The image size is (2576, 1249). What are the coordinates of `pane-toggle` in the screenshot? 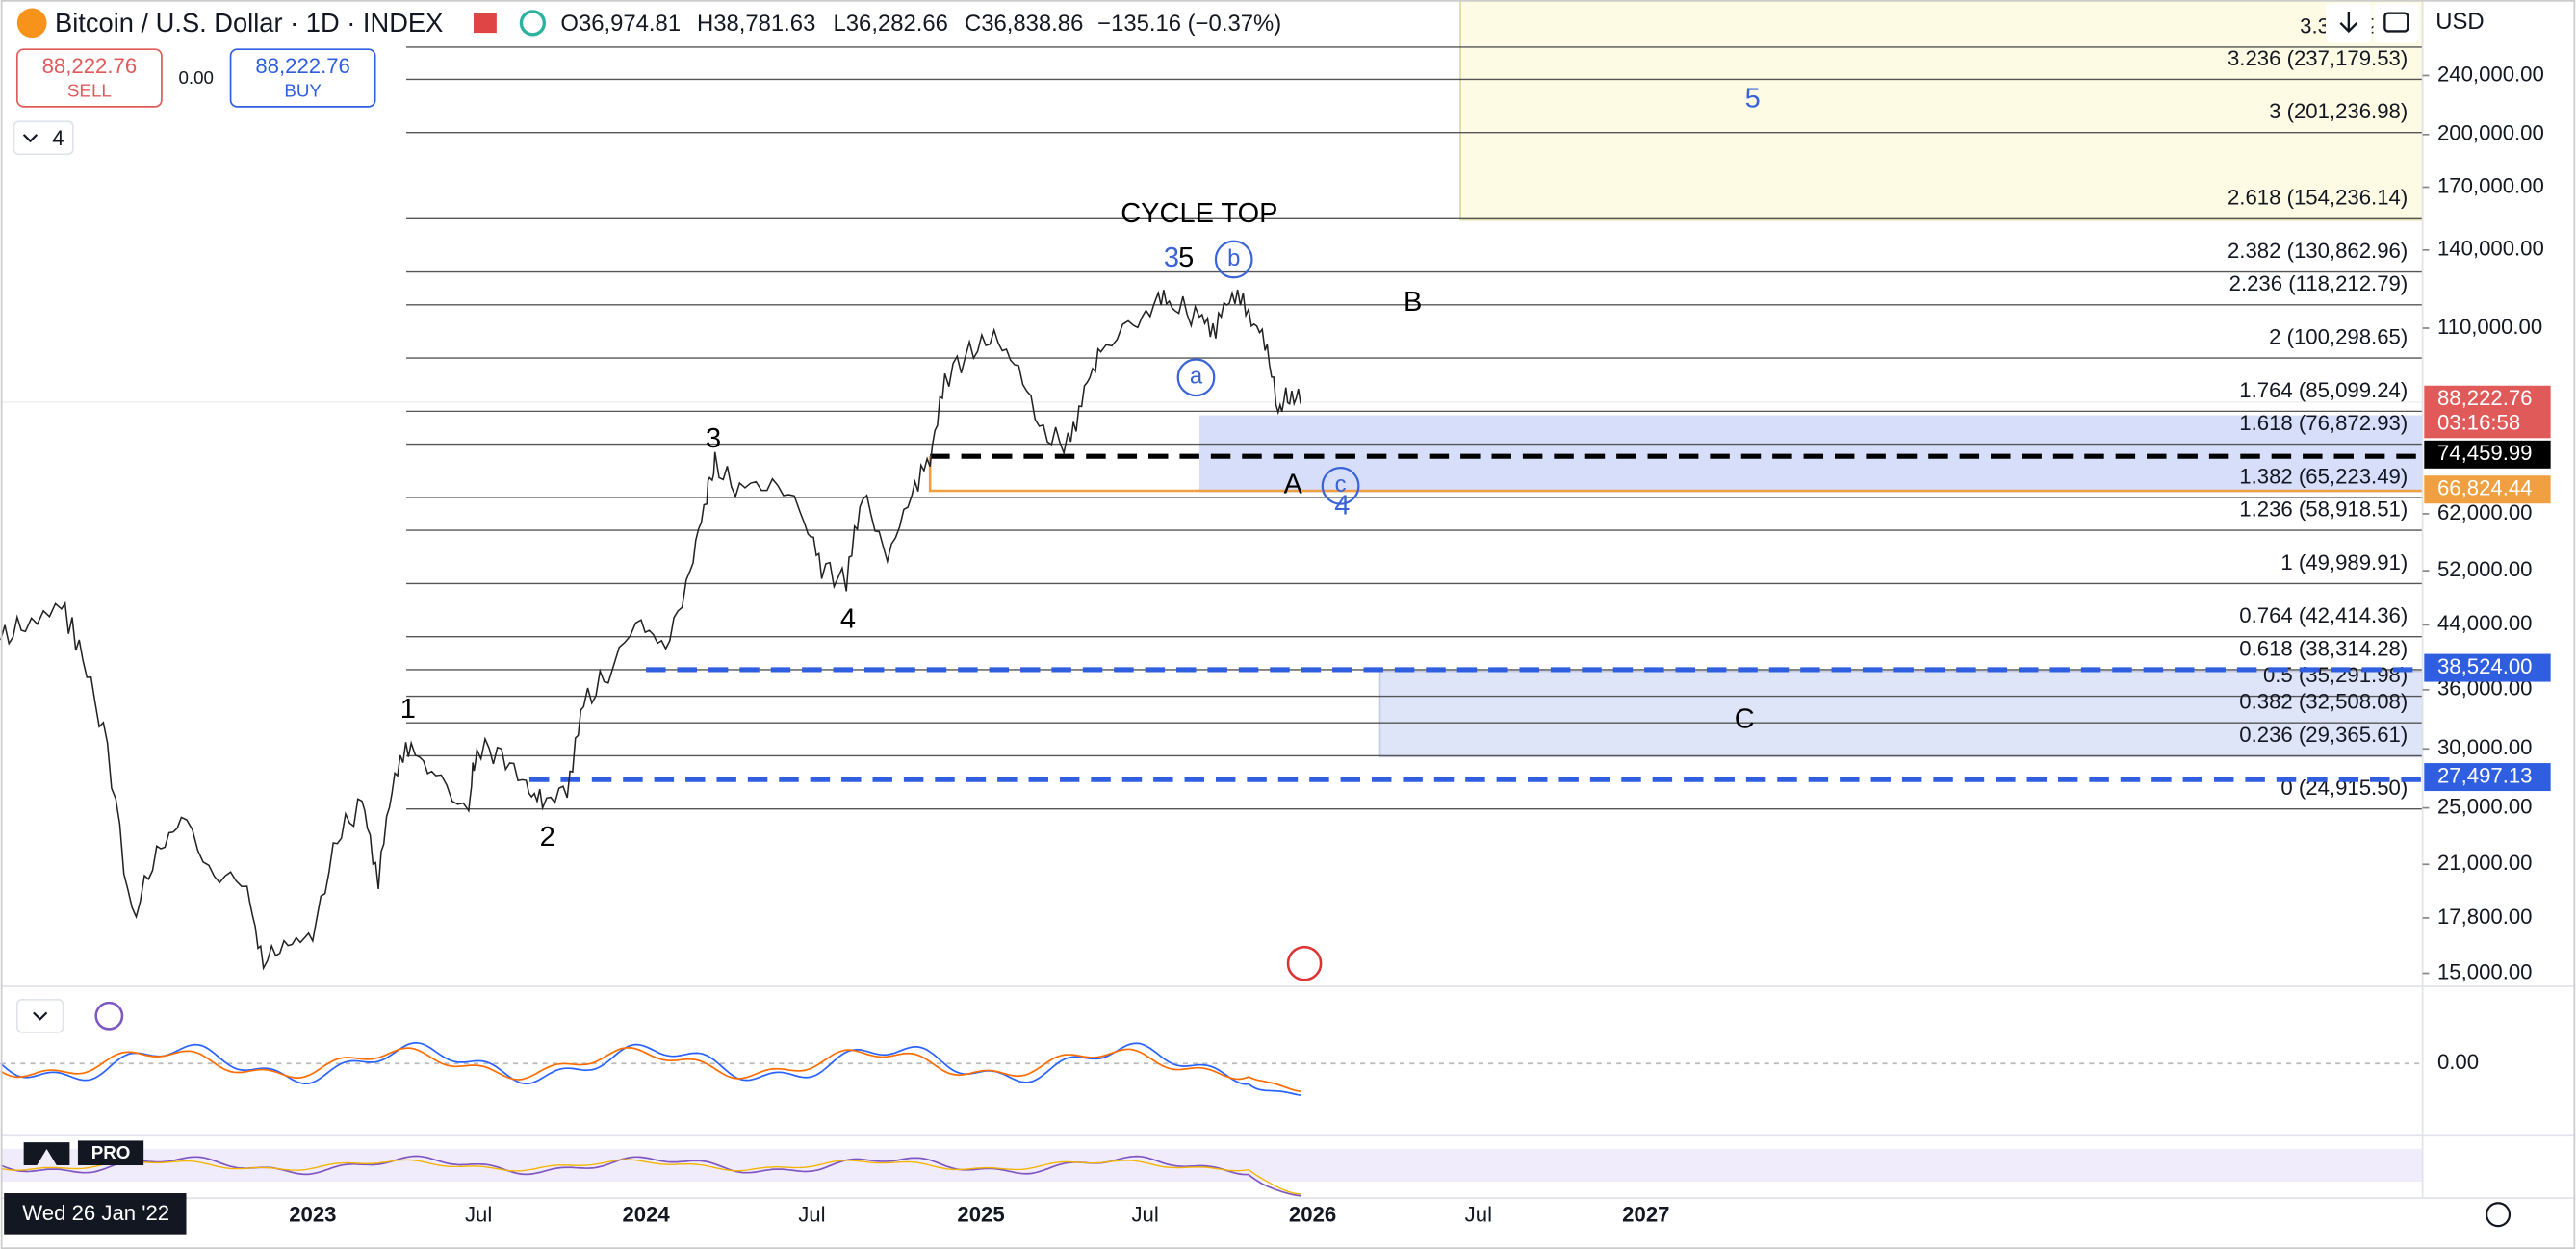 It's located at (39, 1016).